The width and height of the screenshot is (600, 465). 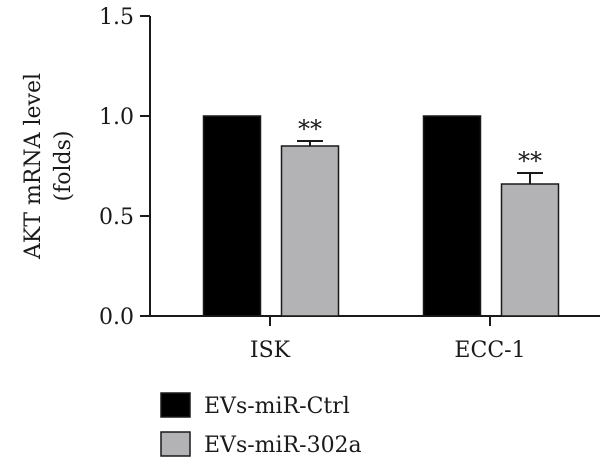 What do you see at coordinates (283, 445) in the screenshot?
I see `legend-label: EVs-miR-302a` at bounding box center [283, 445].